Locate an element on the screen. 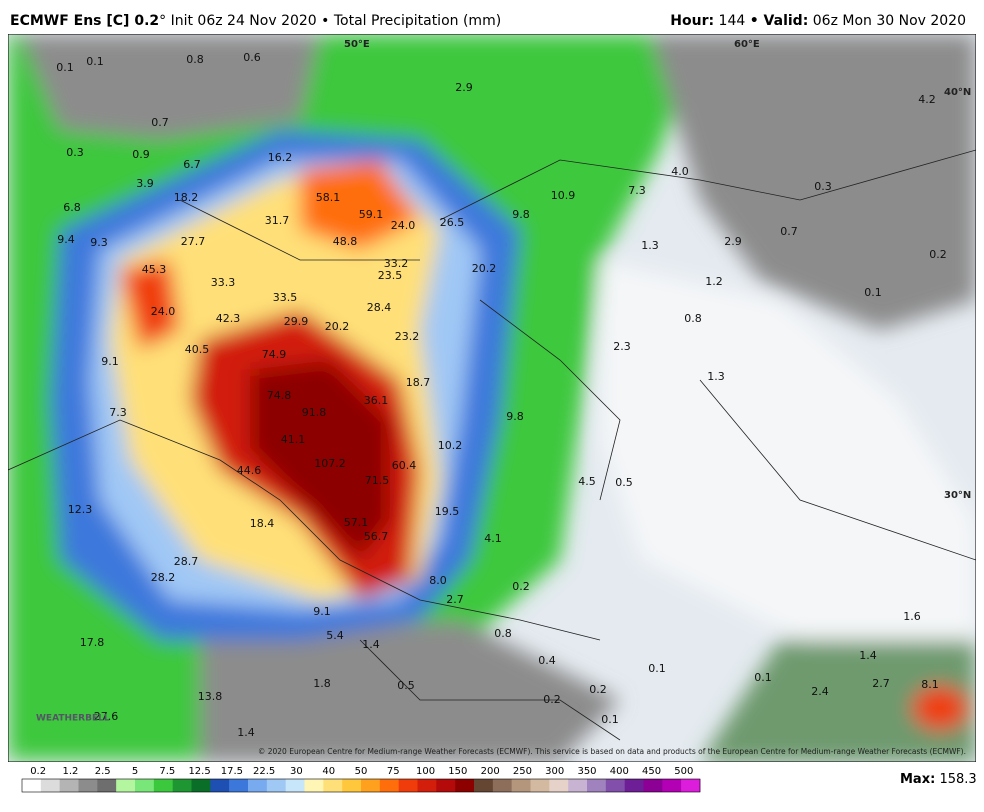 The height and width of the screenshot is (812, 984). colorbar-tick-label: 7.5 is located at coordinates (167, 771).